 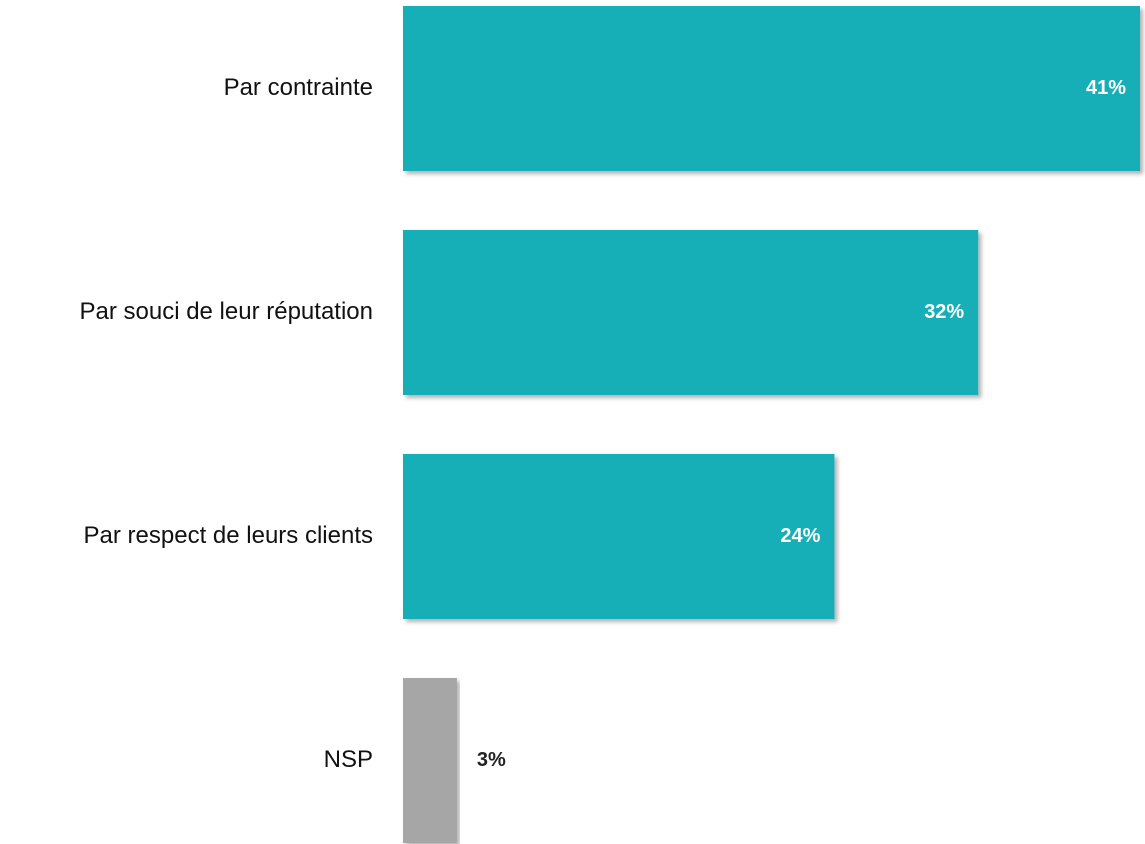 What do you see at coordinates (1106, 88) in the screenshot?
I see `value-label: 41%` at bounding box center [1106, 88].